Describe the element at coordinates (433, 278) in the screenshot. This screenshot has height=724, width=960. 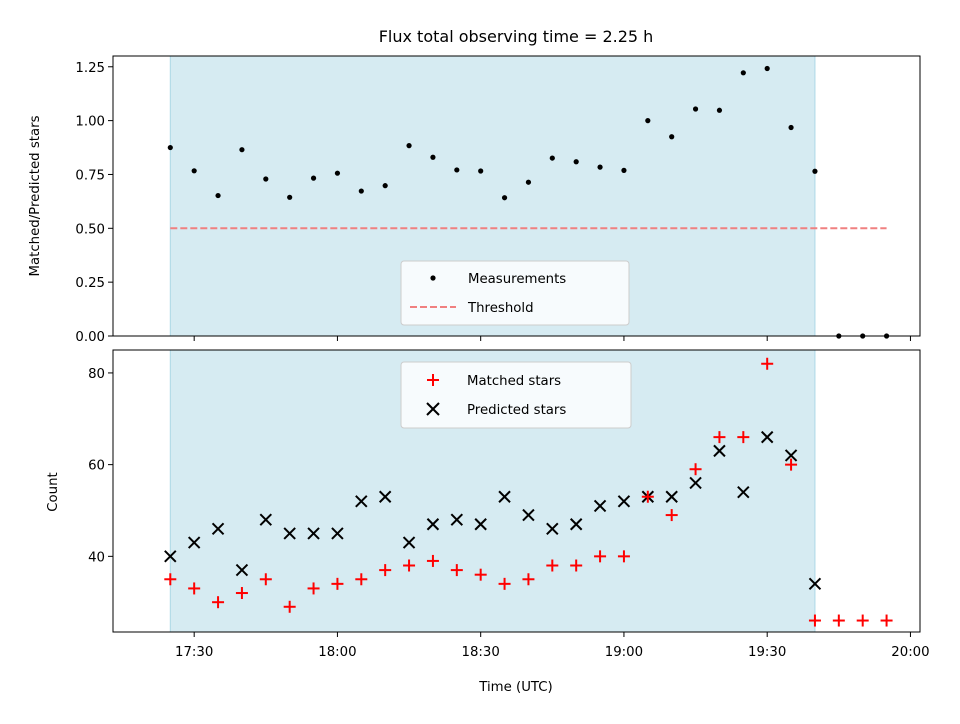
I see `legend-measurements-marker` at that location.